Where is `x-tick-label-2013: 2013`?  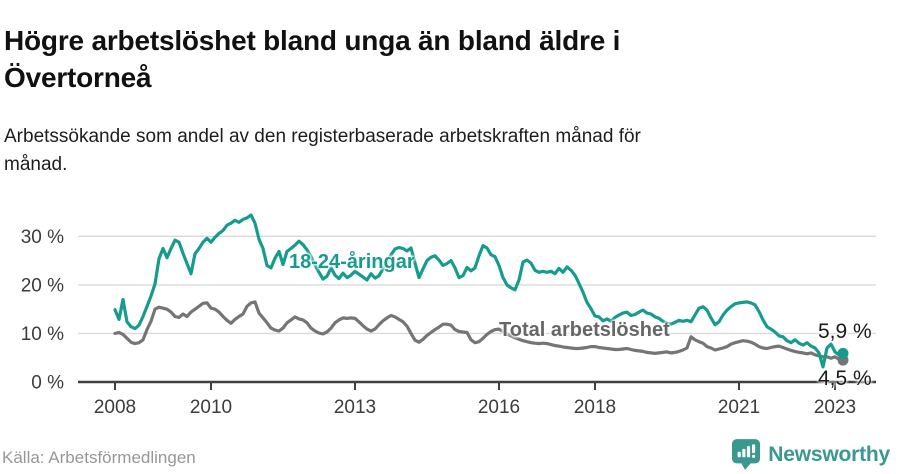
x-tick-label-2013: 2013 is located at coordinates (355, 407).